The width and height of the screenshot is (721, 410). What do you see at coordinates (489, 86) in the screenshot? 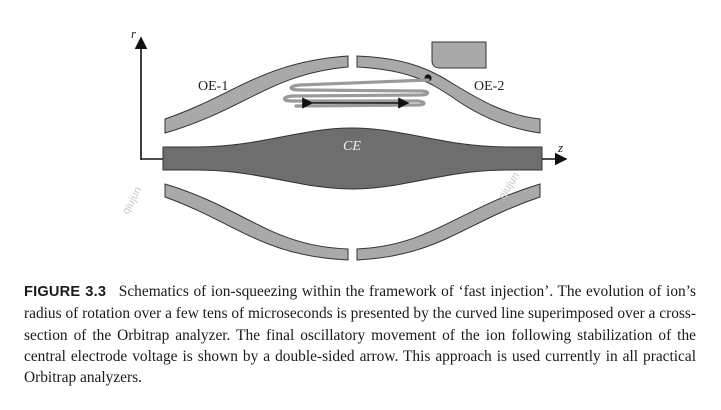
I see `outer-electrode-2-label: OE-2` at bounding box center [489, 86].